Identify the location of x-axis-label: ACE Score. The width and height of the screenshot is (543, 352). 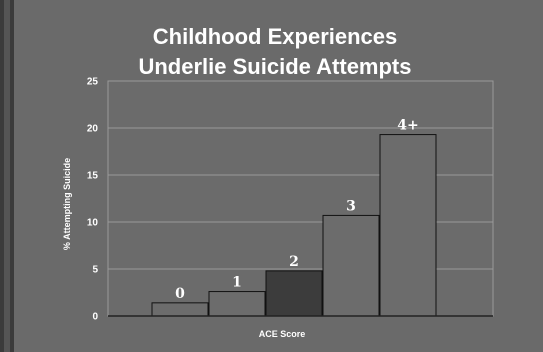
(282, 334).